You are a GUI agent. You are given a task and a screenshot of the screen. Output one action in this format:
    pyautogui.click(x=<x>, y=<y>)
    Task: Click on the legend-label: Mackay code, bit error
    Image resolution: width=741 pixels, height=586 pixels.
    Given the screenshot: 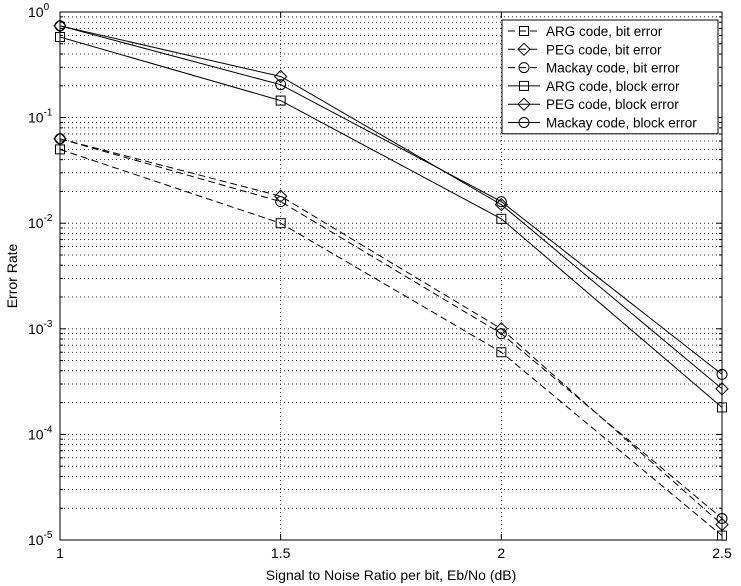 What is the action you would take?
    pyautogui.click(x=613, y=68)
    